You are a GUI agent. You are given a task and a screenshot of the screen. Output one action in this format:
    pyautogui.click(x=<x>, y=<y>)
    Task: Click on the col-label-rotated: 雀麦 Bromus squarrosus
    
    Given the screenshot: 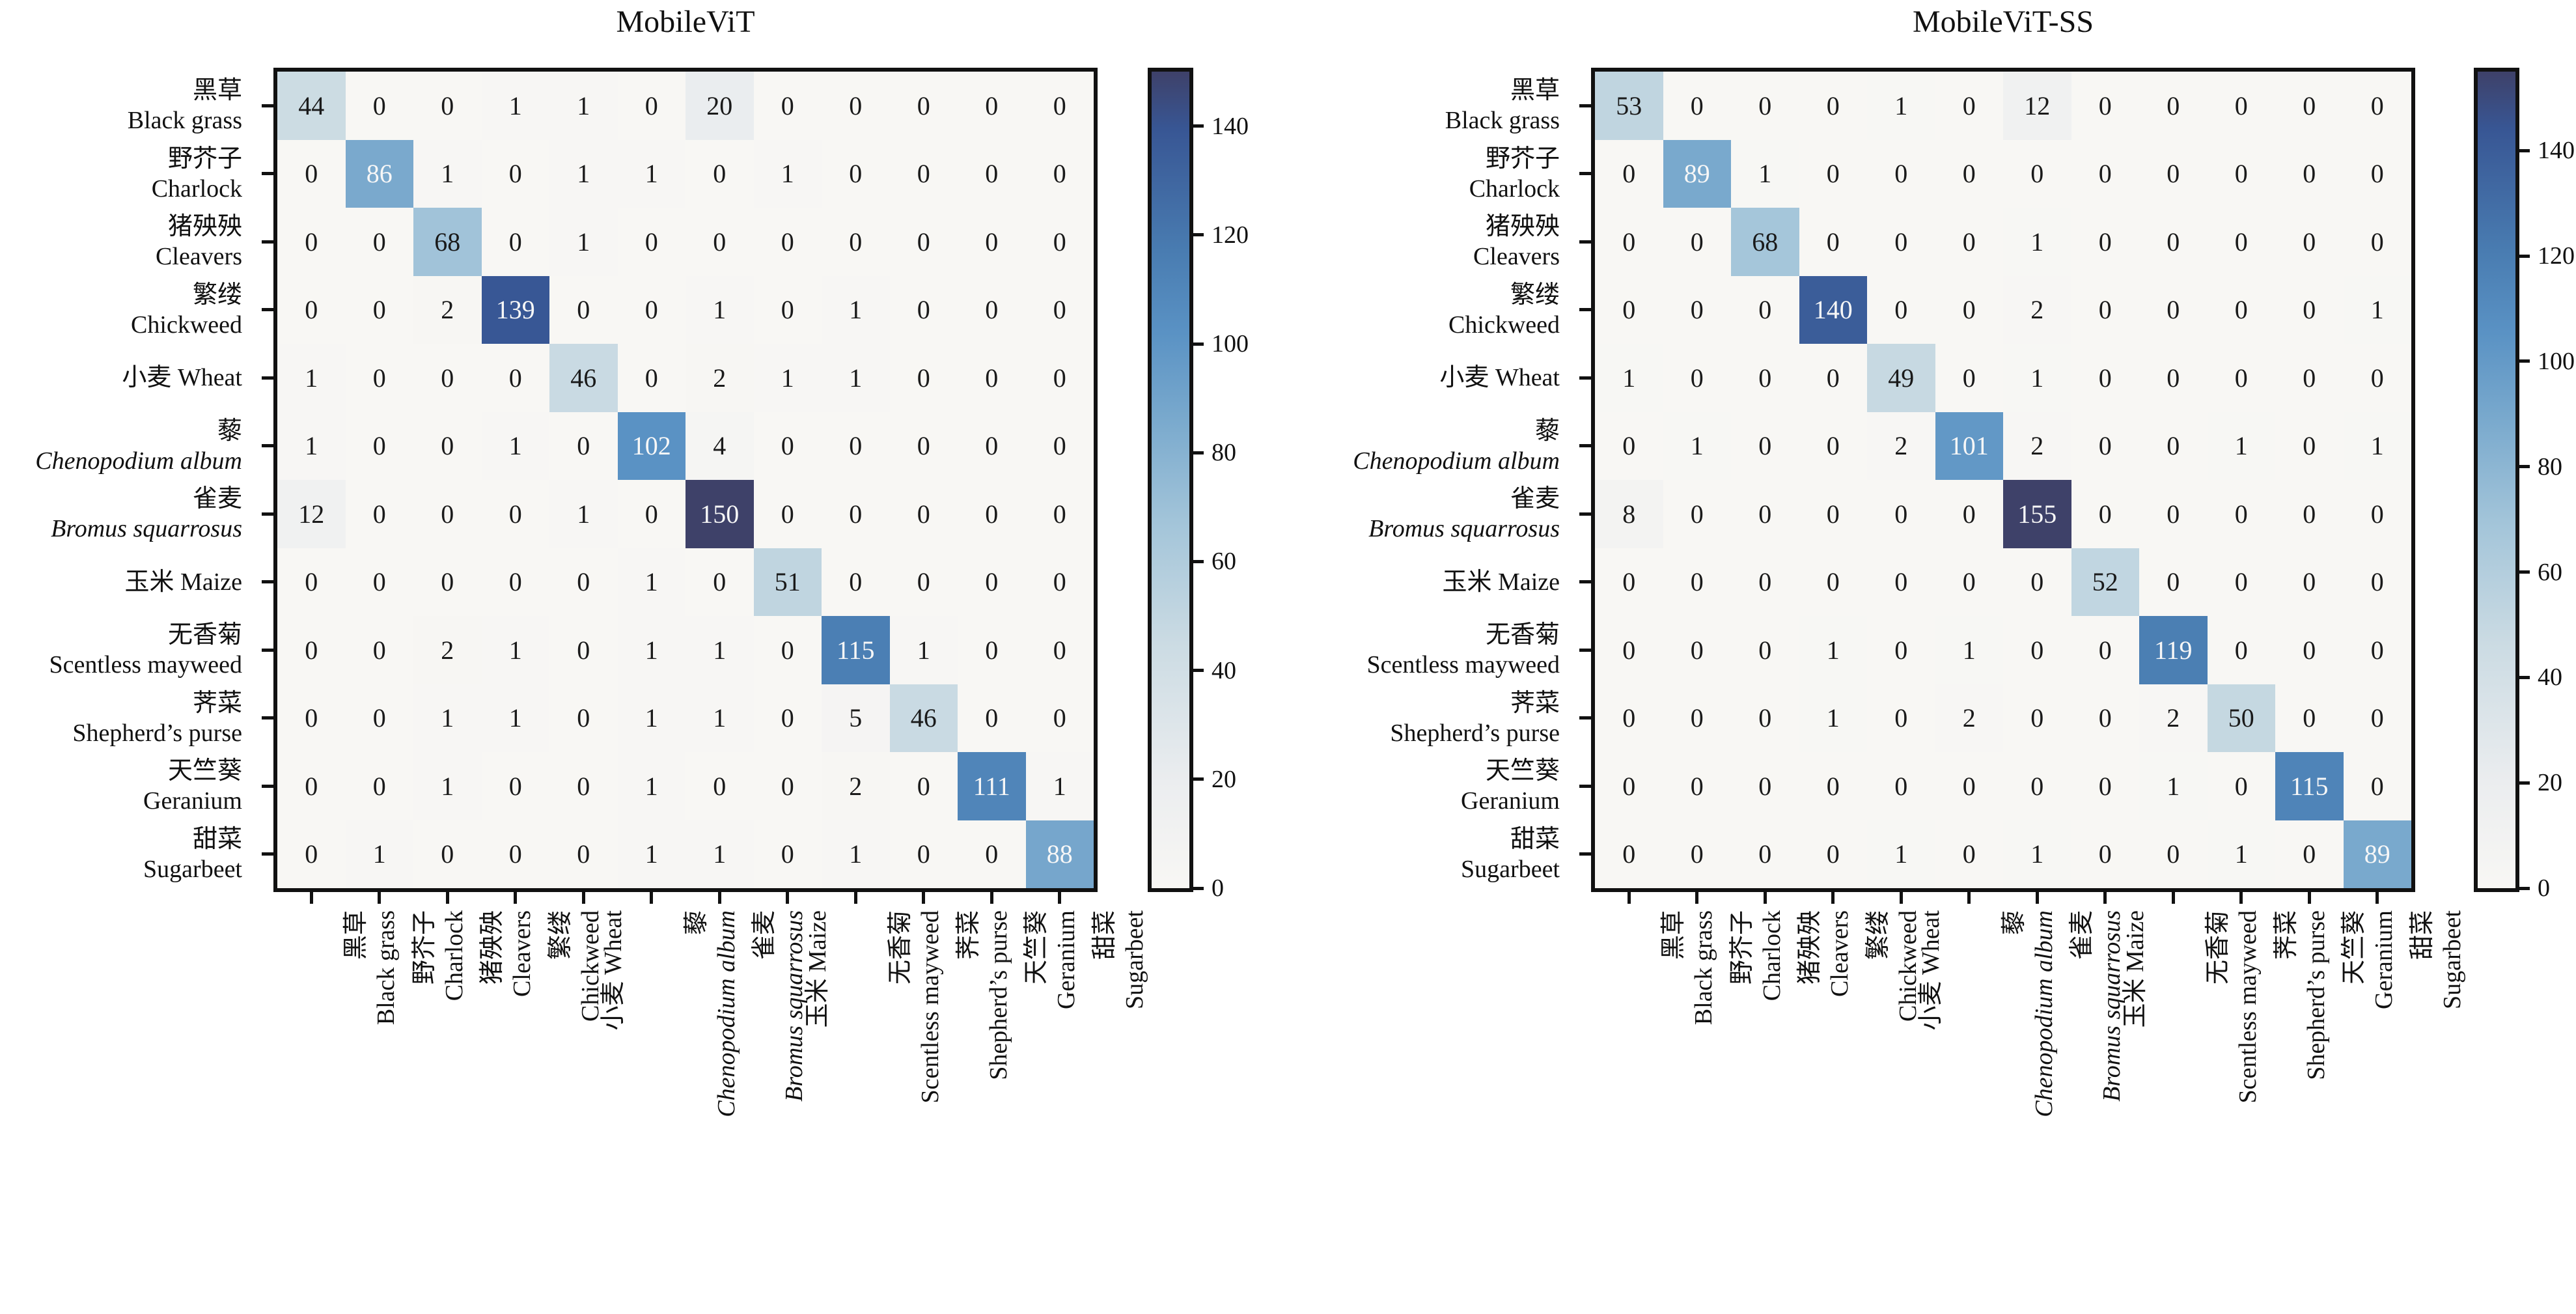 What is the action you would take?
    pyautogui.click(x=779, y=1112)
    